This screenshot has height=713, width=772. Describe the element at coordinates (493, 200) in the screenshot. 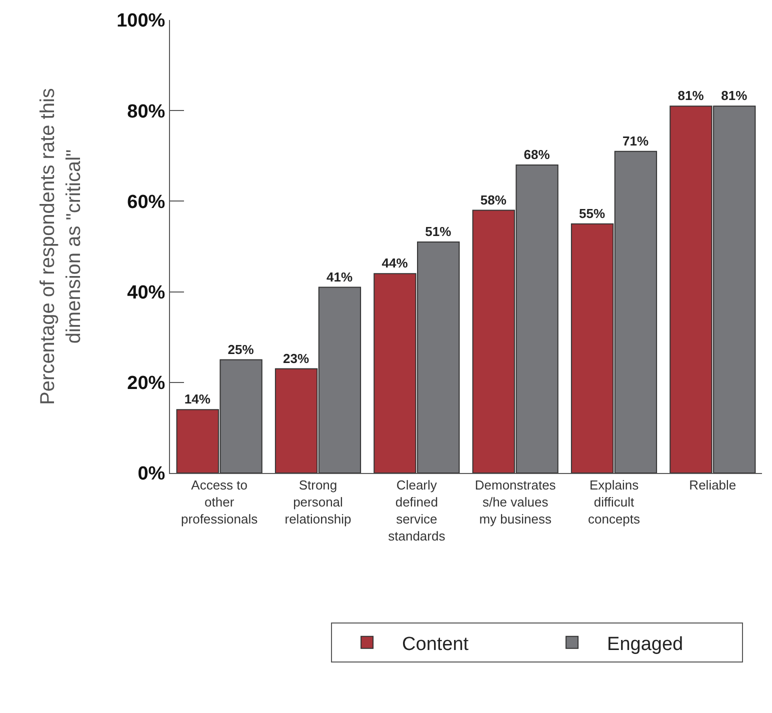

I see `data-label: 58%` at that location.